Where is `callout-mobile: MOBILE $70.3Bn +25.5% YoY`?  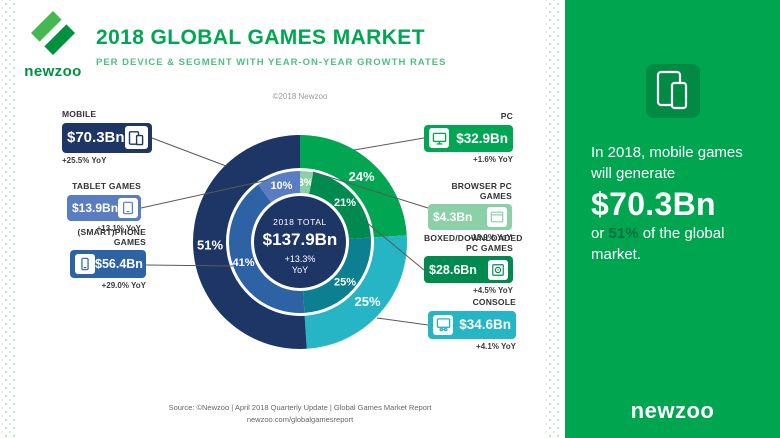
callout-mobile: MOBILE $70.3Bn +25.5% YoY is located at coordinates (107, 137).